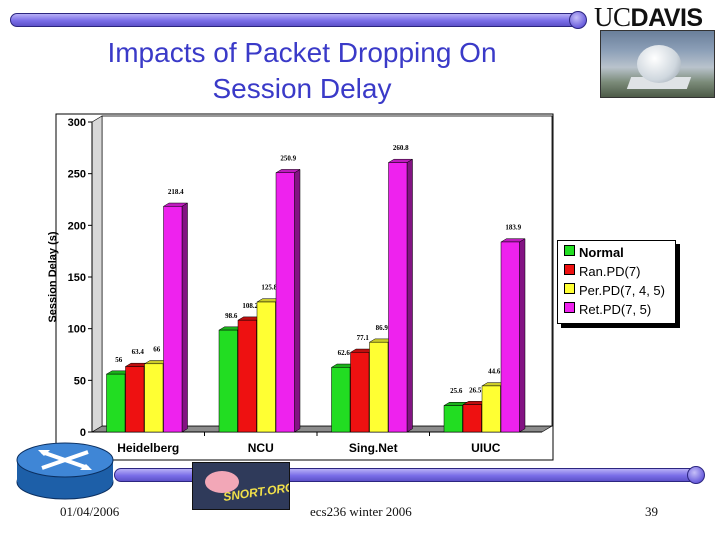 The width and height of the screenshot is (720, 540). I want to click on x-tick-label: Sing.Net, so click(373, 448).